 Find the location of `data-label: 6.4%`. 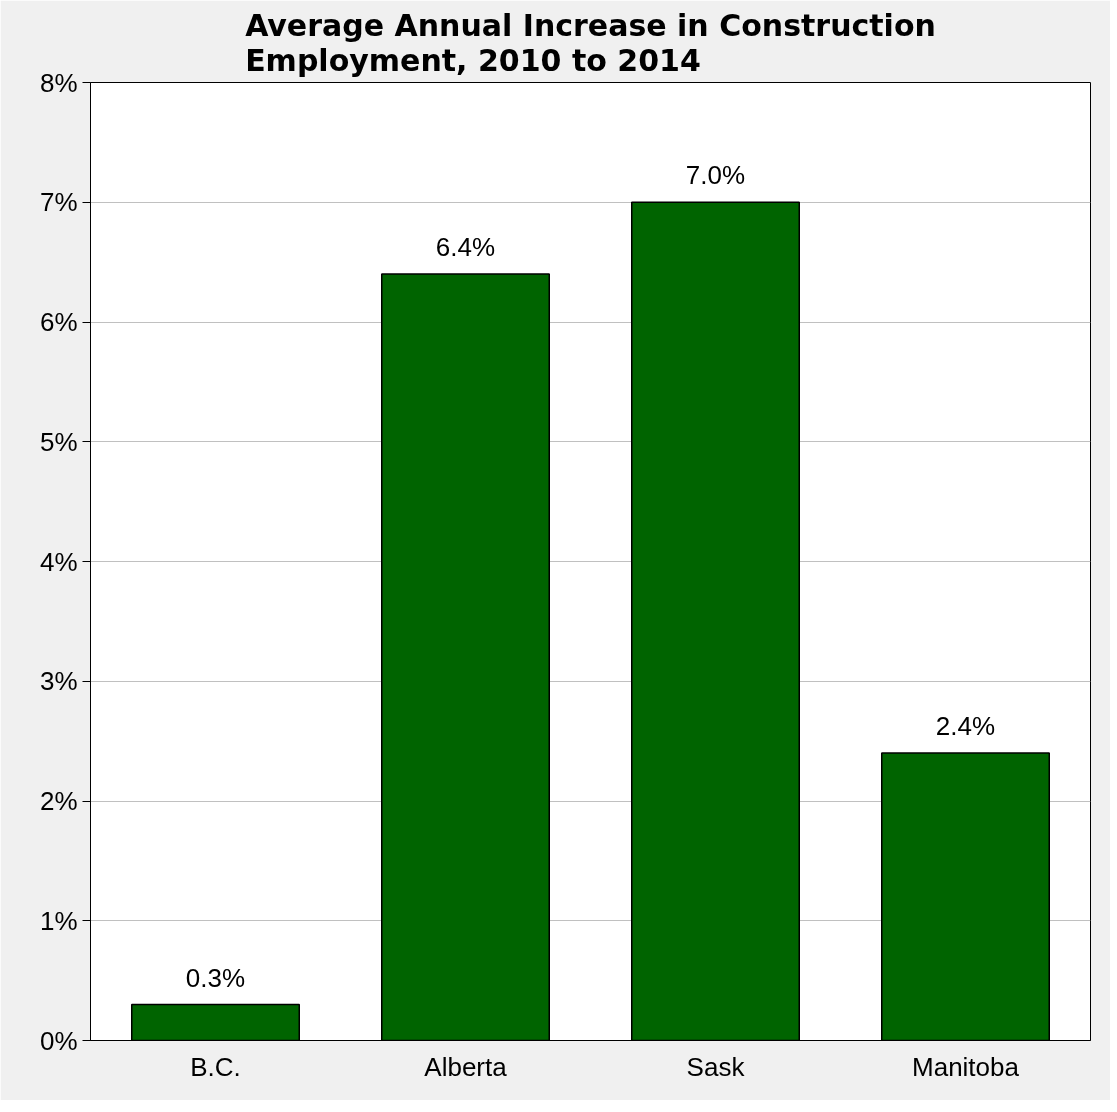

data-label: 6.4% is located at coordinates (465, 247).